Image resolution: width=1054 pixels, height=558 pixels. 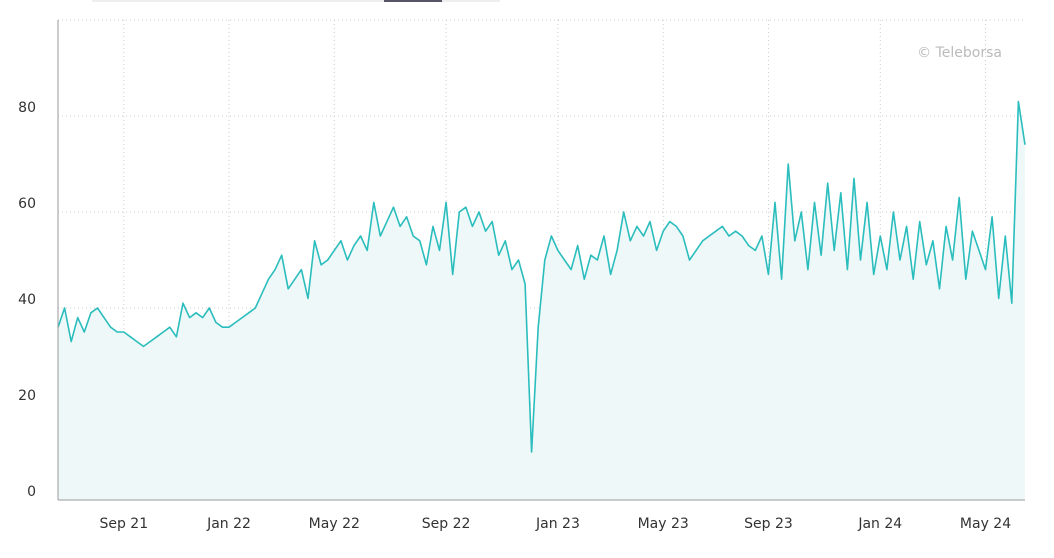 What do you see at coordinates (27, 108) in the screenshot?
I see `y-tick-label: 80` at bounding box center [27, 108].